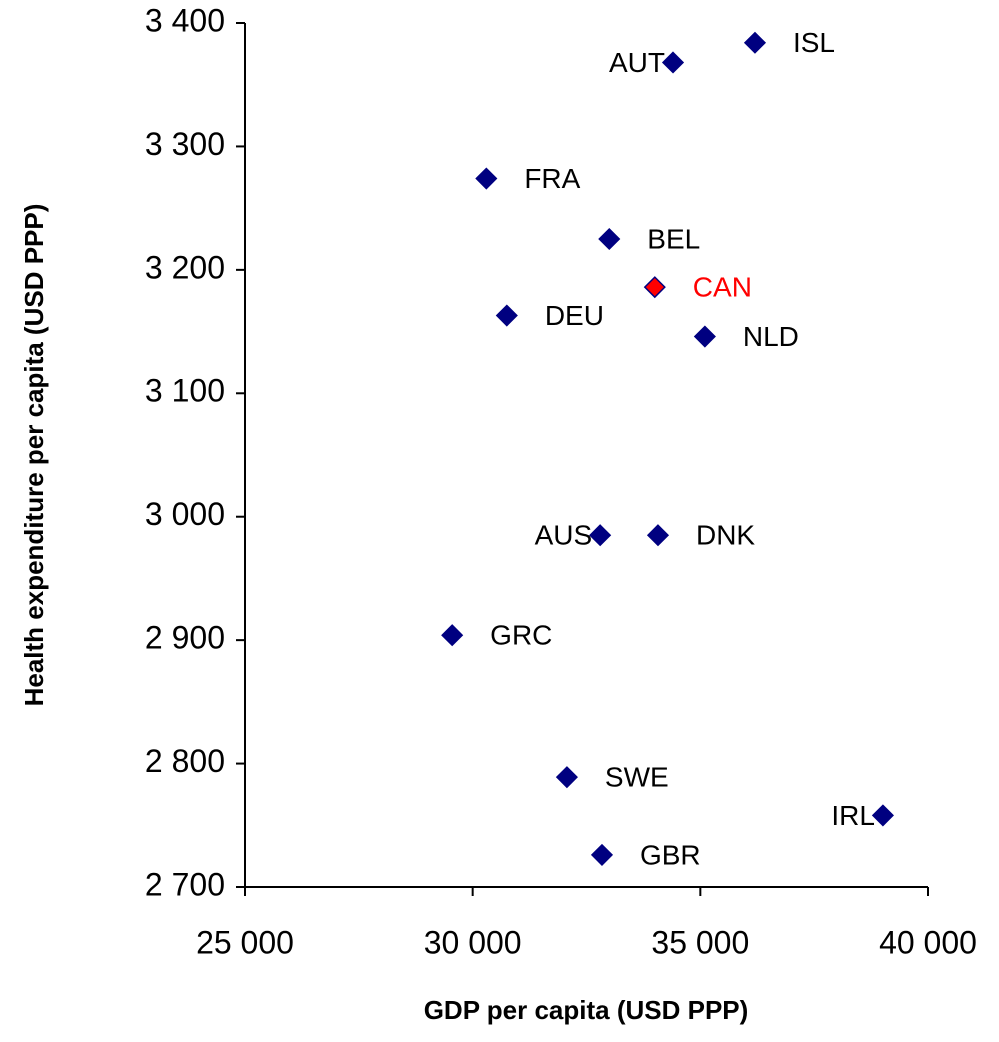 The height and width of the screenshot is (1042, 999). I want to click on point-label: NLD, so click(771, 336).